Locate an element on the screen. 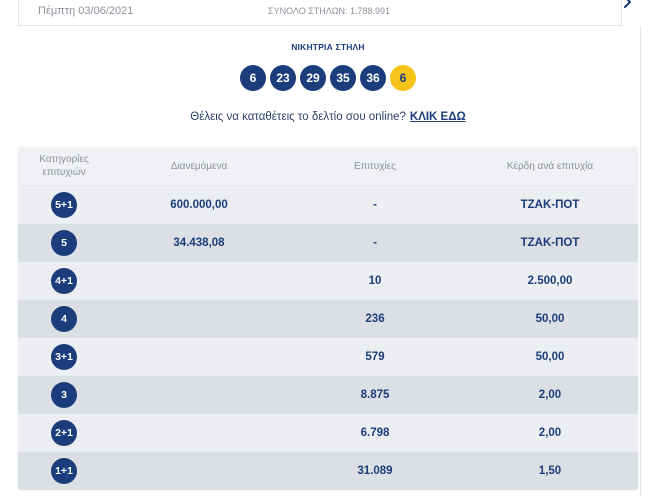 The image size is (650, 496). panel-divider is located at coordinates (640, 261).